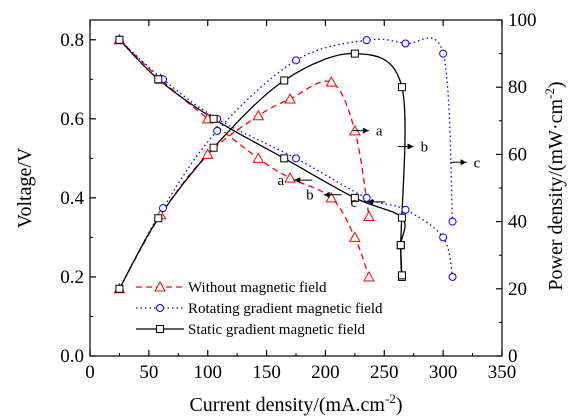  I want to click on legend-marker-b, so click(160, 308).